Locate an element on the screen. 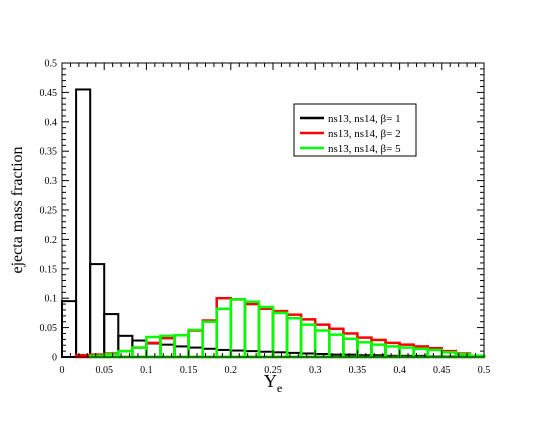 The width and height of the screenshot is (545, 421). x-tick-label: 0.05 is located at coordinates (104, 370).